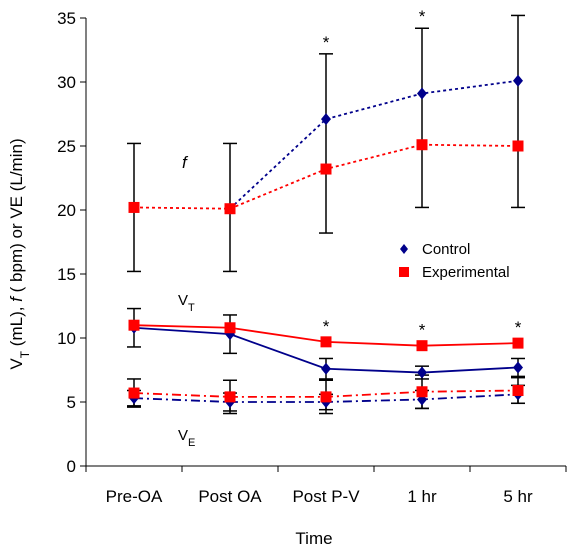 Image resolution: width=570 pixels, height=552 pixels. I want to click on x-axis-label: Time, so click(313, 538).